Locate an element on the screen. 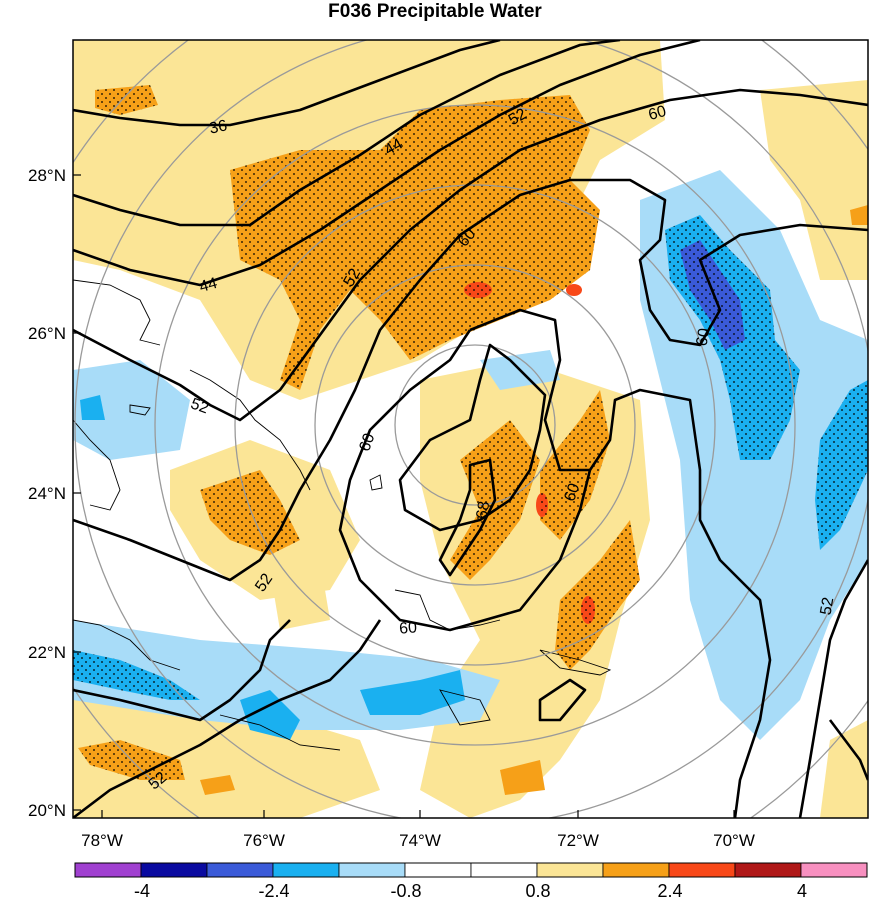 The image size is (871, 900). colorbar-label: 2.4 is located at coordinates (669, 890).